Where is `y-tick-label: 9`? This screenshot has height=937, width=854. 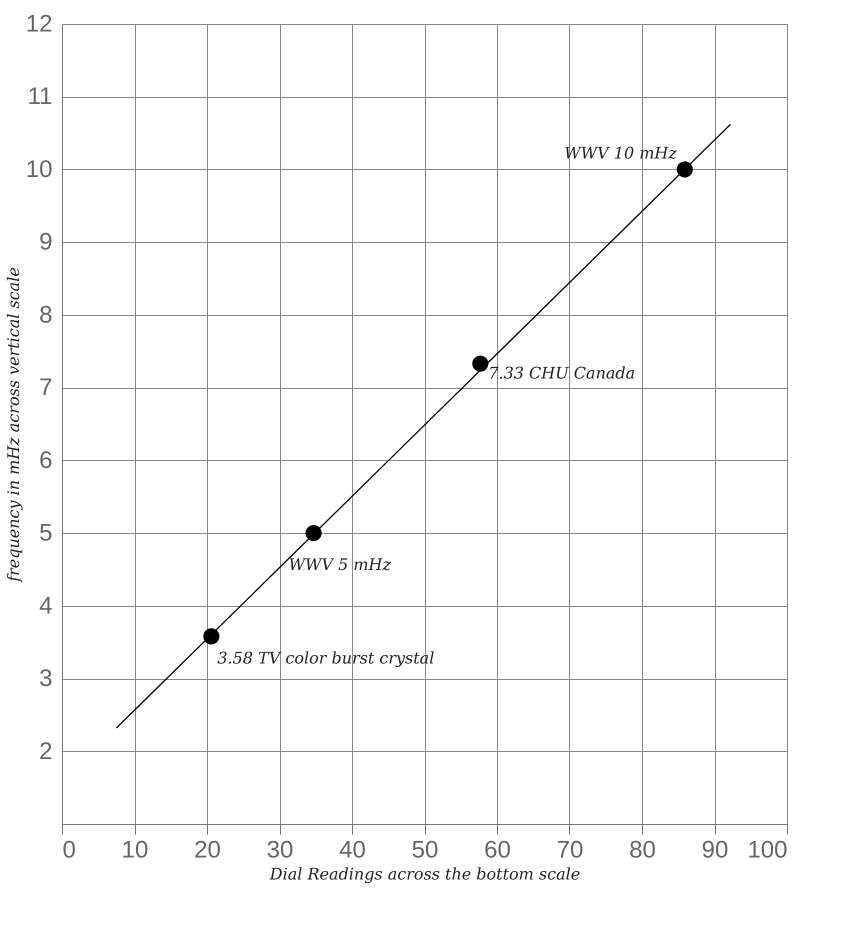 y-tick-label: 9 is located at coordinates (45, 242).